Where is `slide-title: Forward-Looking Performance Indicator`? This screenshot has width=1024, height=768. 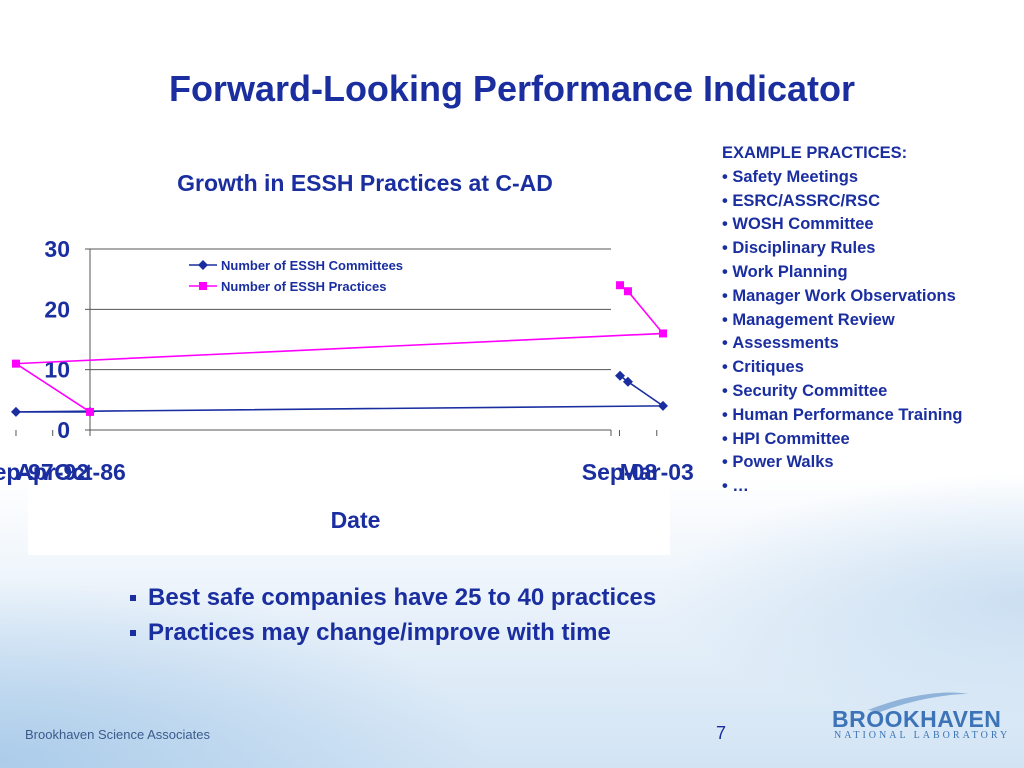 slide-title: Forward-Looking Performance Indicator is located at coordinates (512, 88).